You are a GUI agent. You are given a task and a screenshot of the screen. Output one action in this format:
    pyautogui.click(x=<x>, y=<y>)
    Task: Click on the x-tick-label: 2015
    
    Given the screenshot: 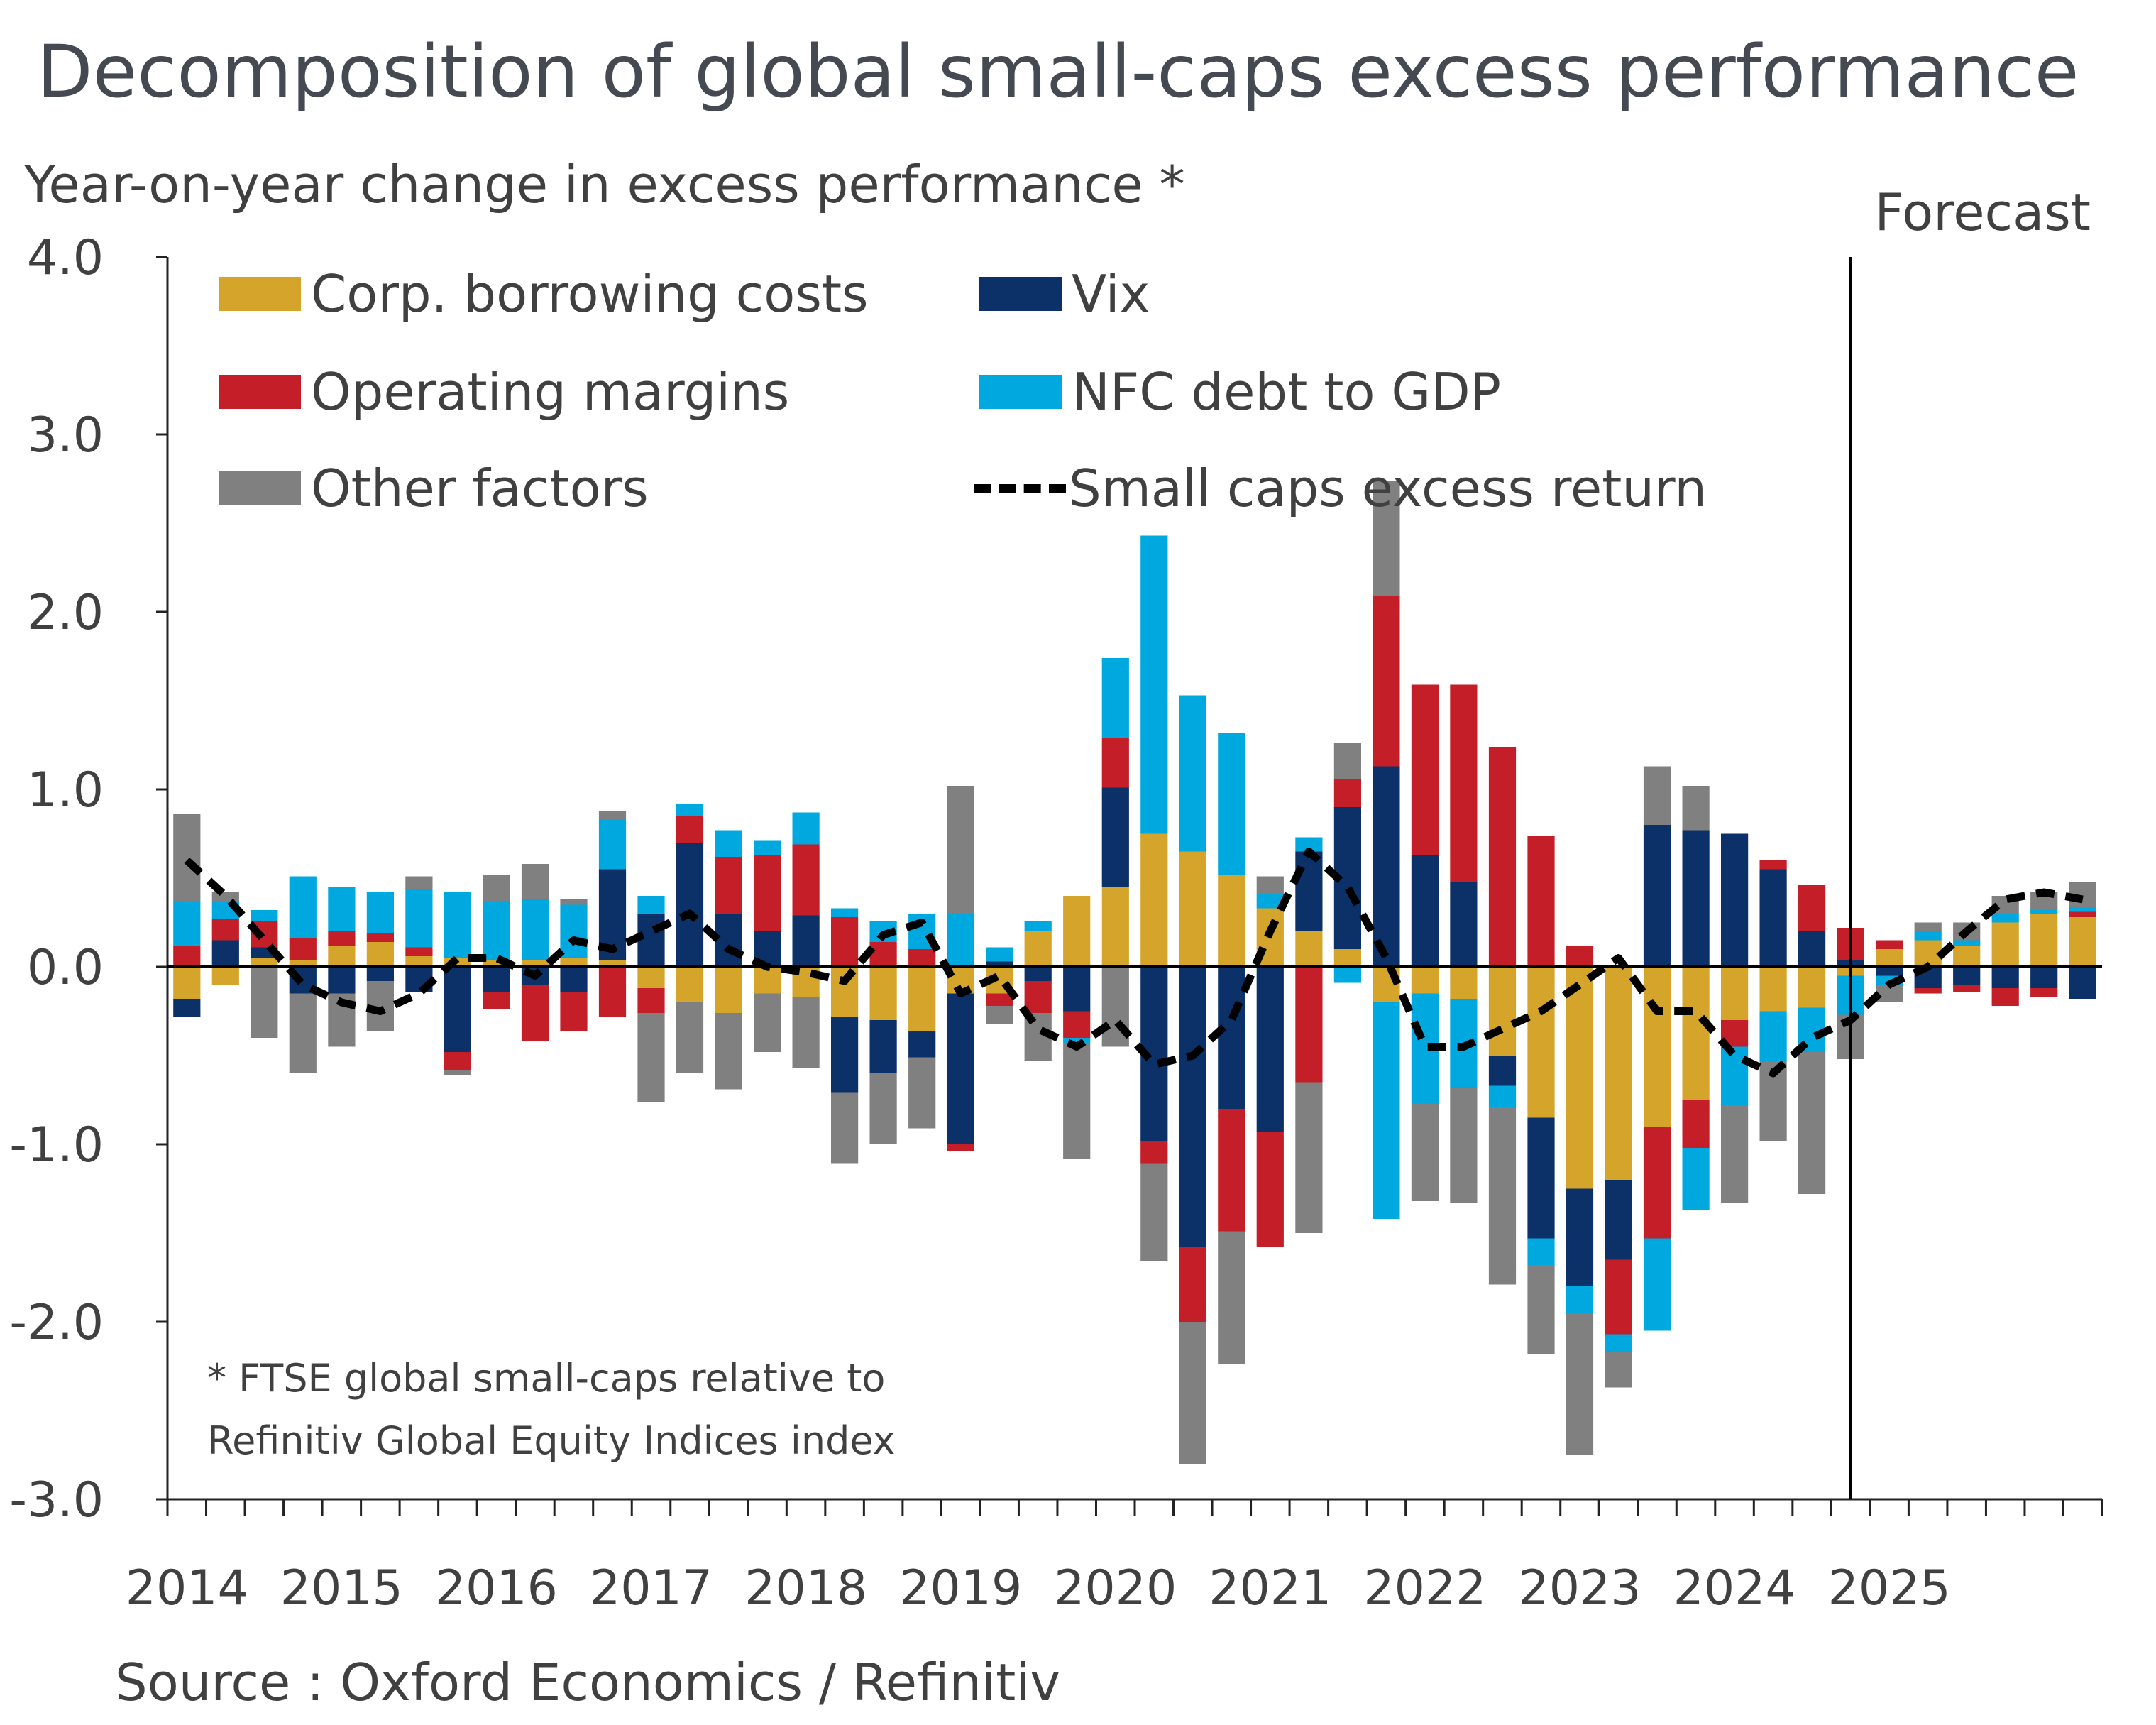 What is the action you would take?
    pyautogui.click(x=342, y=1588)
    